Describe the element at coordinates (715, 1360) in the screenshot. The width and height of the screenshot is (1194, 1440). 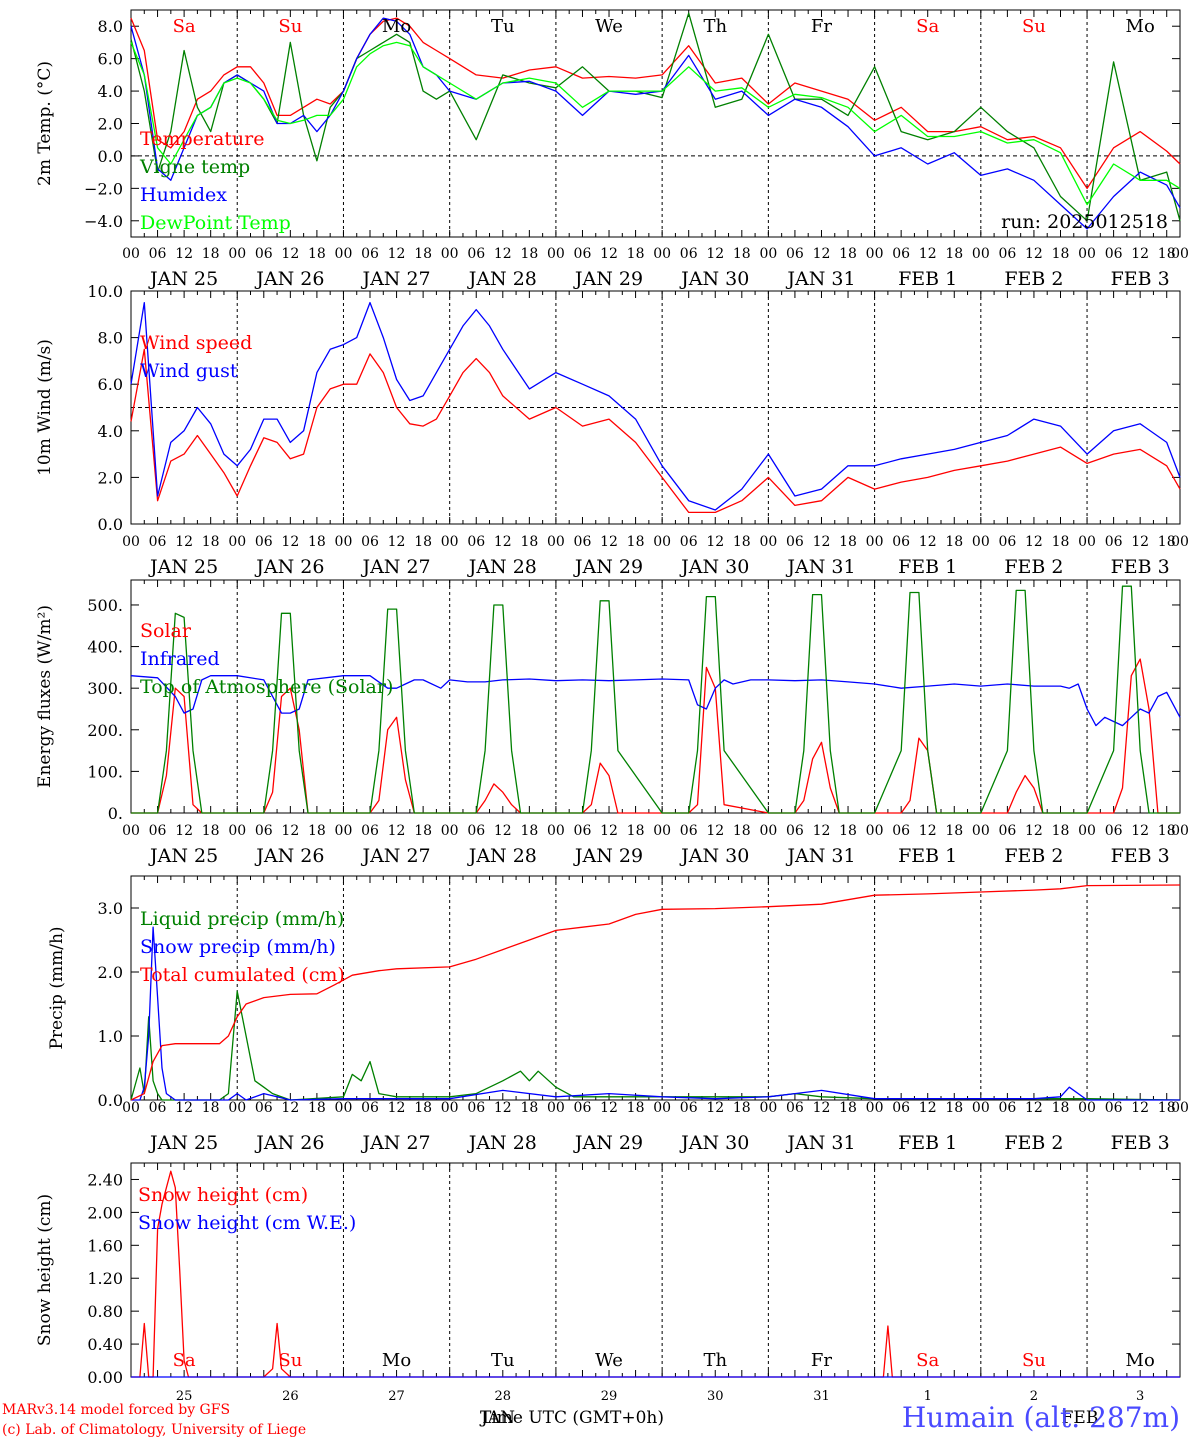
I see `day-of-week-label: Th` at that location.